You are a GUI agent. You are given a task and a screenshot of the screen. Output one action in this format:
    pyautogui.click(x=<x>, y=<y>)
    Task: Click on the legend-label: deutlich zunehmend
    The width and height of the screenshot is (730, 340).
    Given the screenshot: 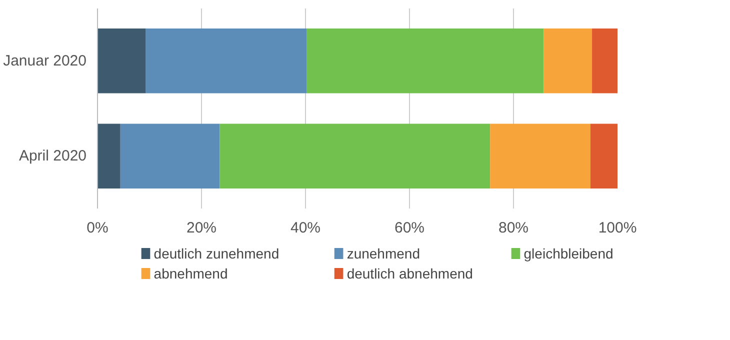 What is the action you would take?
    pyautogui.click(x=217, y=254)
    